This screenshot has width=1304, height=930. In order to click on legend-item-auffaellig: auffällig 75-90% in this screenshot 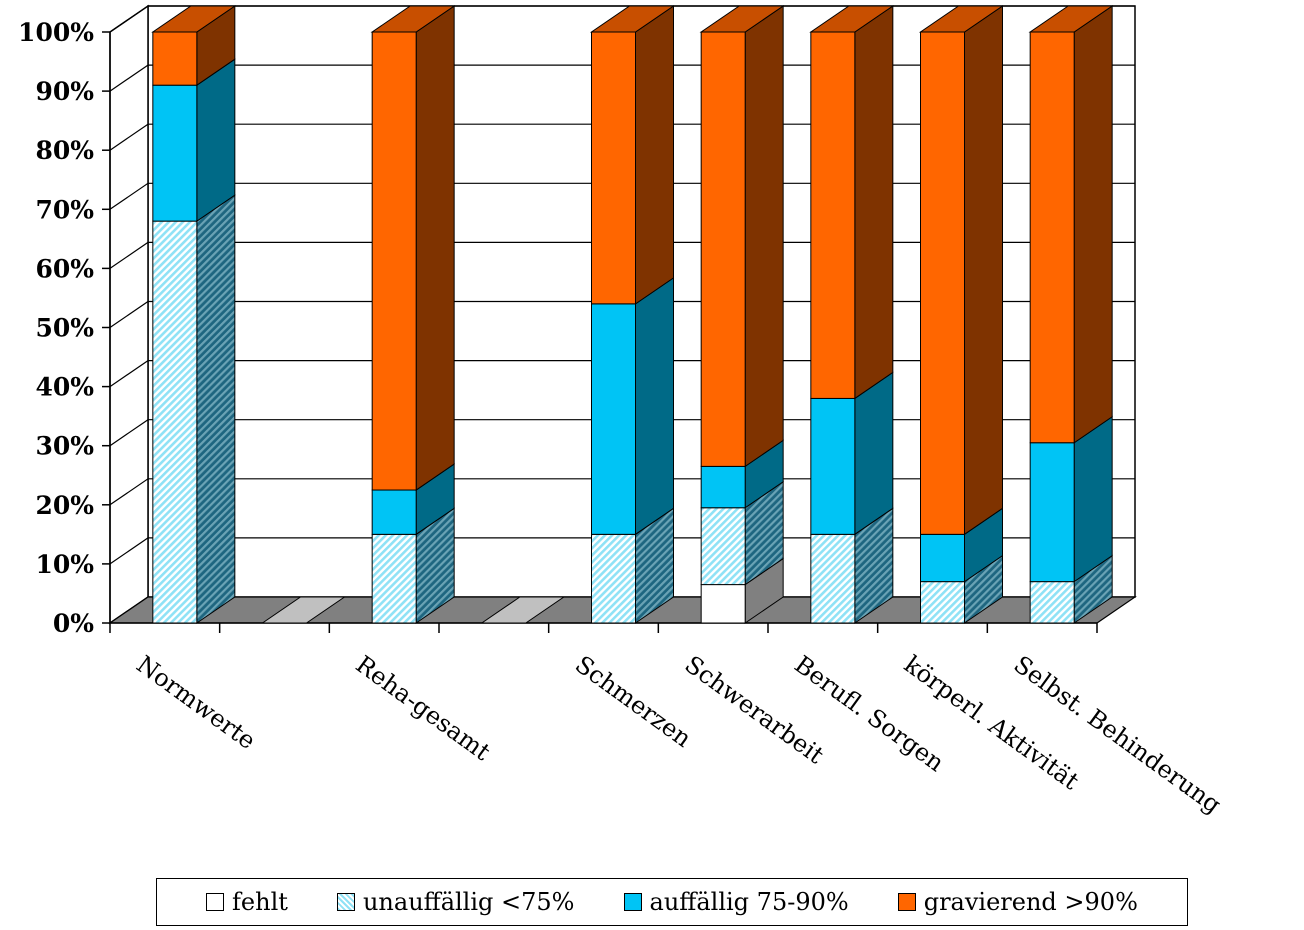, I will do `click(736, 902)`.